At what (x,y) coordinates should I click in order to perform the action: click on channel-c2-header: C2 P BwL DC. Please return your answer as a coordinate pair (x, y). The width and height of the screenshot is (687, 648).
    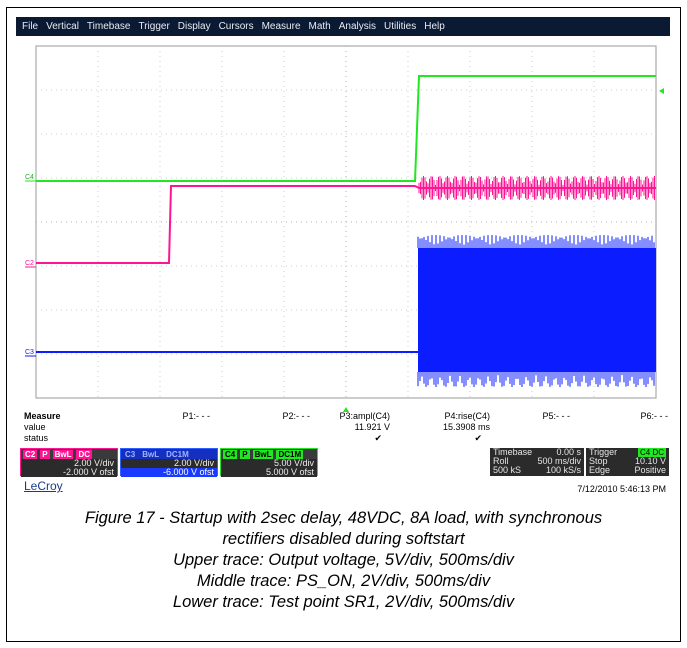
    Looking at the image, I should click on (69, 454).